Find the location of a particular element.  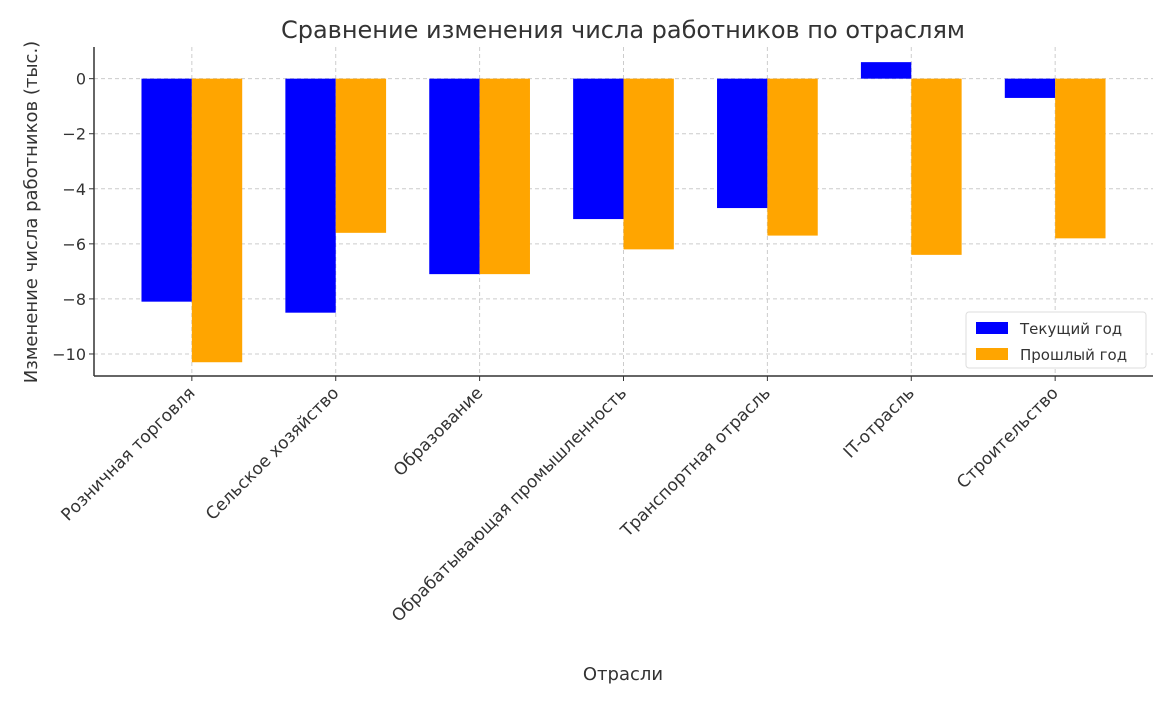

x-tick-label: Обрабатывающая промышленность is located at coordinates (509, 504).